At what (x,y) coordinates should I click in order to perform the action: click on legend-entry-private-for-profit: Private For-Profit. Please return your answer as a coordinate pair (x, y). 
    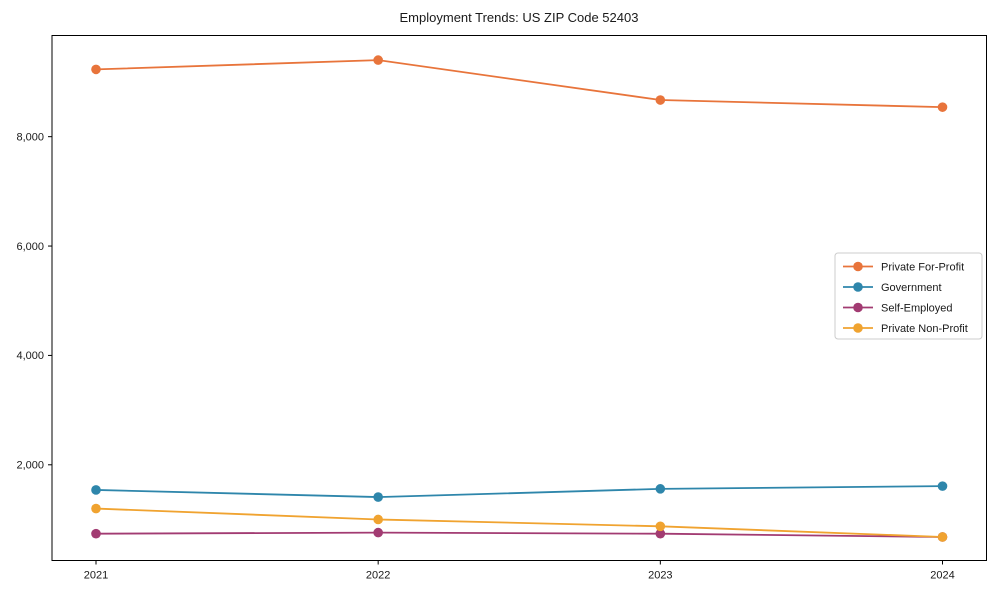
    Looking at the image, I should click on (903, 268).